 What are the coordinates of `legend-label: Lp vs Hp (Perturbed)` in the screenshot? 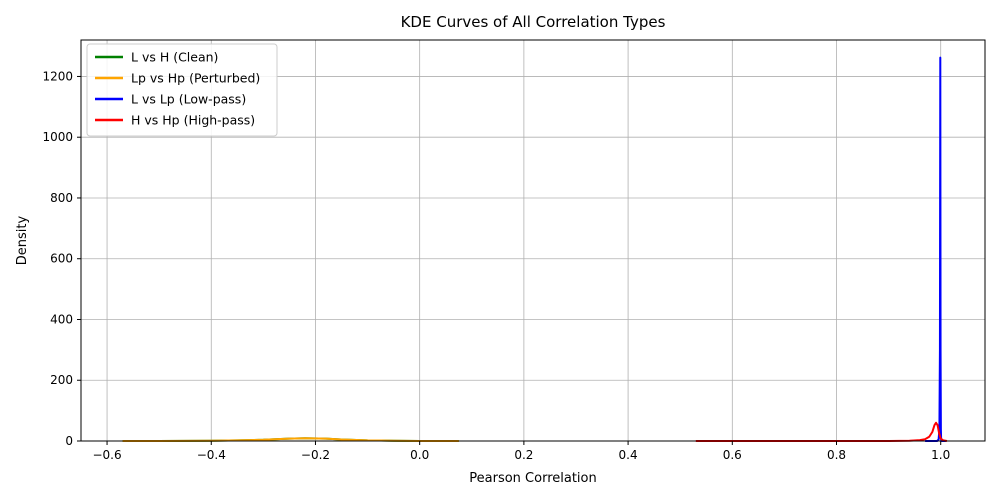 It's located at (195, 78).